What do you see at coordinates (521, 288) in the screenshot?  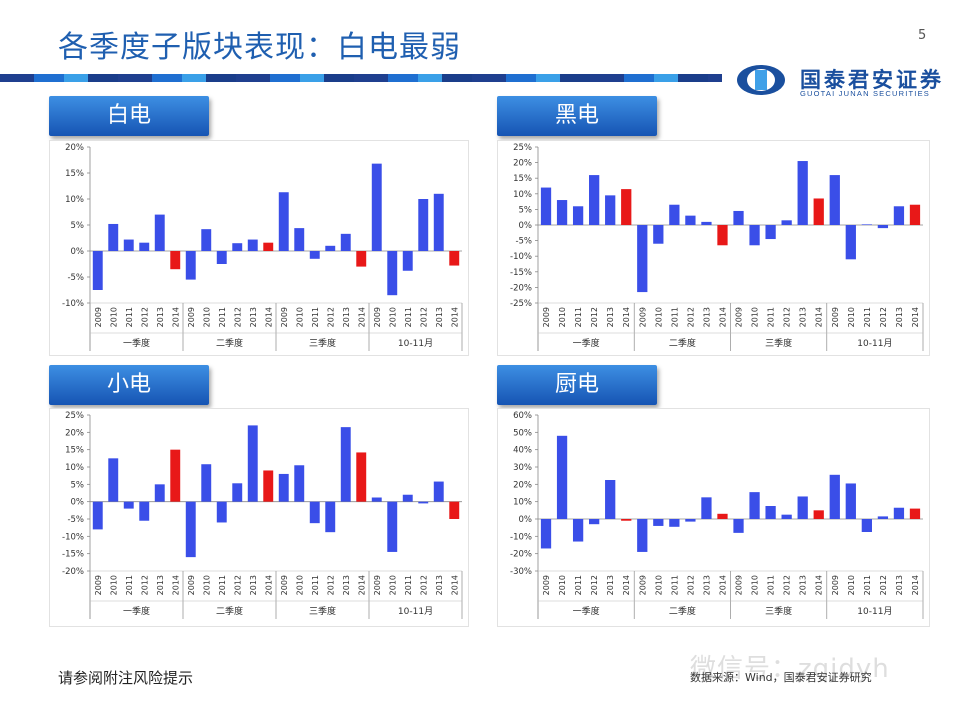 I see `y-tick-label: -20%` at bounding box center [521, 288].